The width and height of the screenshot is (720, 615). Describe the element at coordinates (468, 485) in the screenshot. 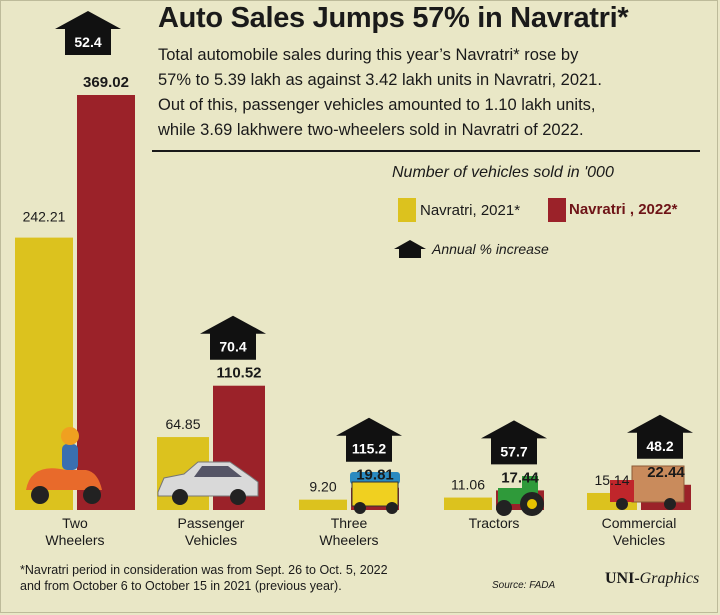

I see `value-label-2021-tractors: 11.06` at that location.